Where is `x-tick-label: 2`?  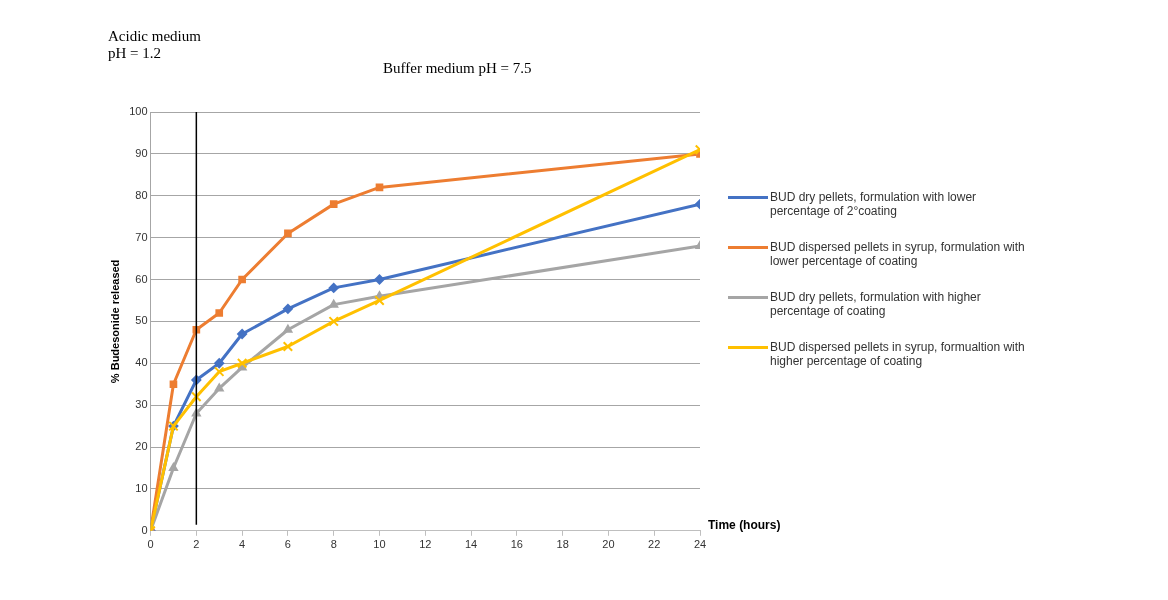
x-tick-label: 2 is located at coordinates (196, 544).